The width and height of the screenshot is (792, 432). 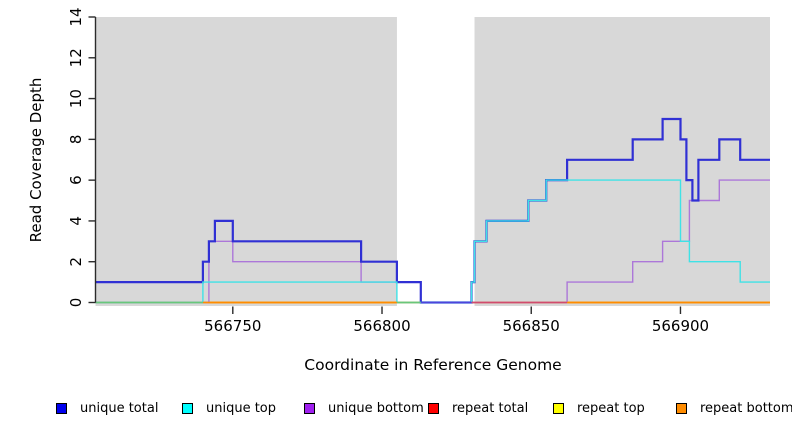 I want to click on y-tick-label: 2, so click(x=76, y=262).